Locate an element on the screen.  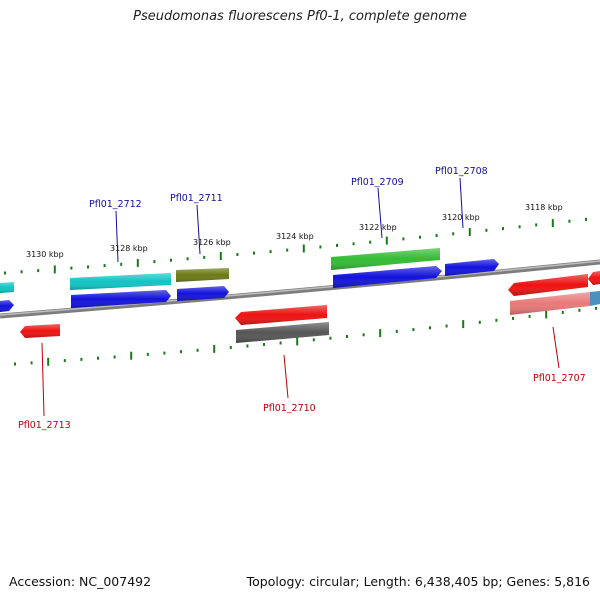
scale-label-3120: 3120 kbp is located at coordinates (461, 217).